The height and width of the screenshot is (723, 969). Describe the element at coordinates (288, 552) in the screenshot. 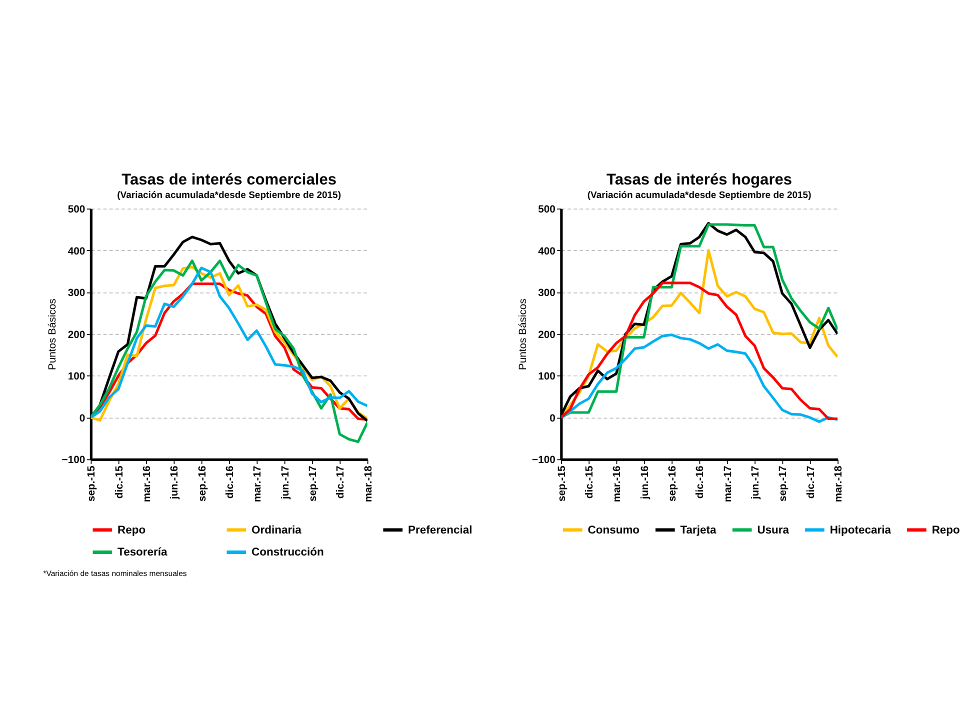

I see `legend-label: Construcción` at that location.